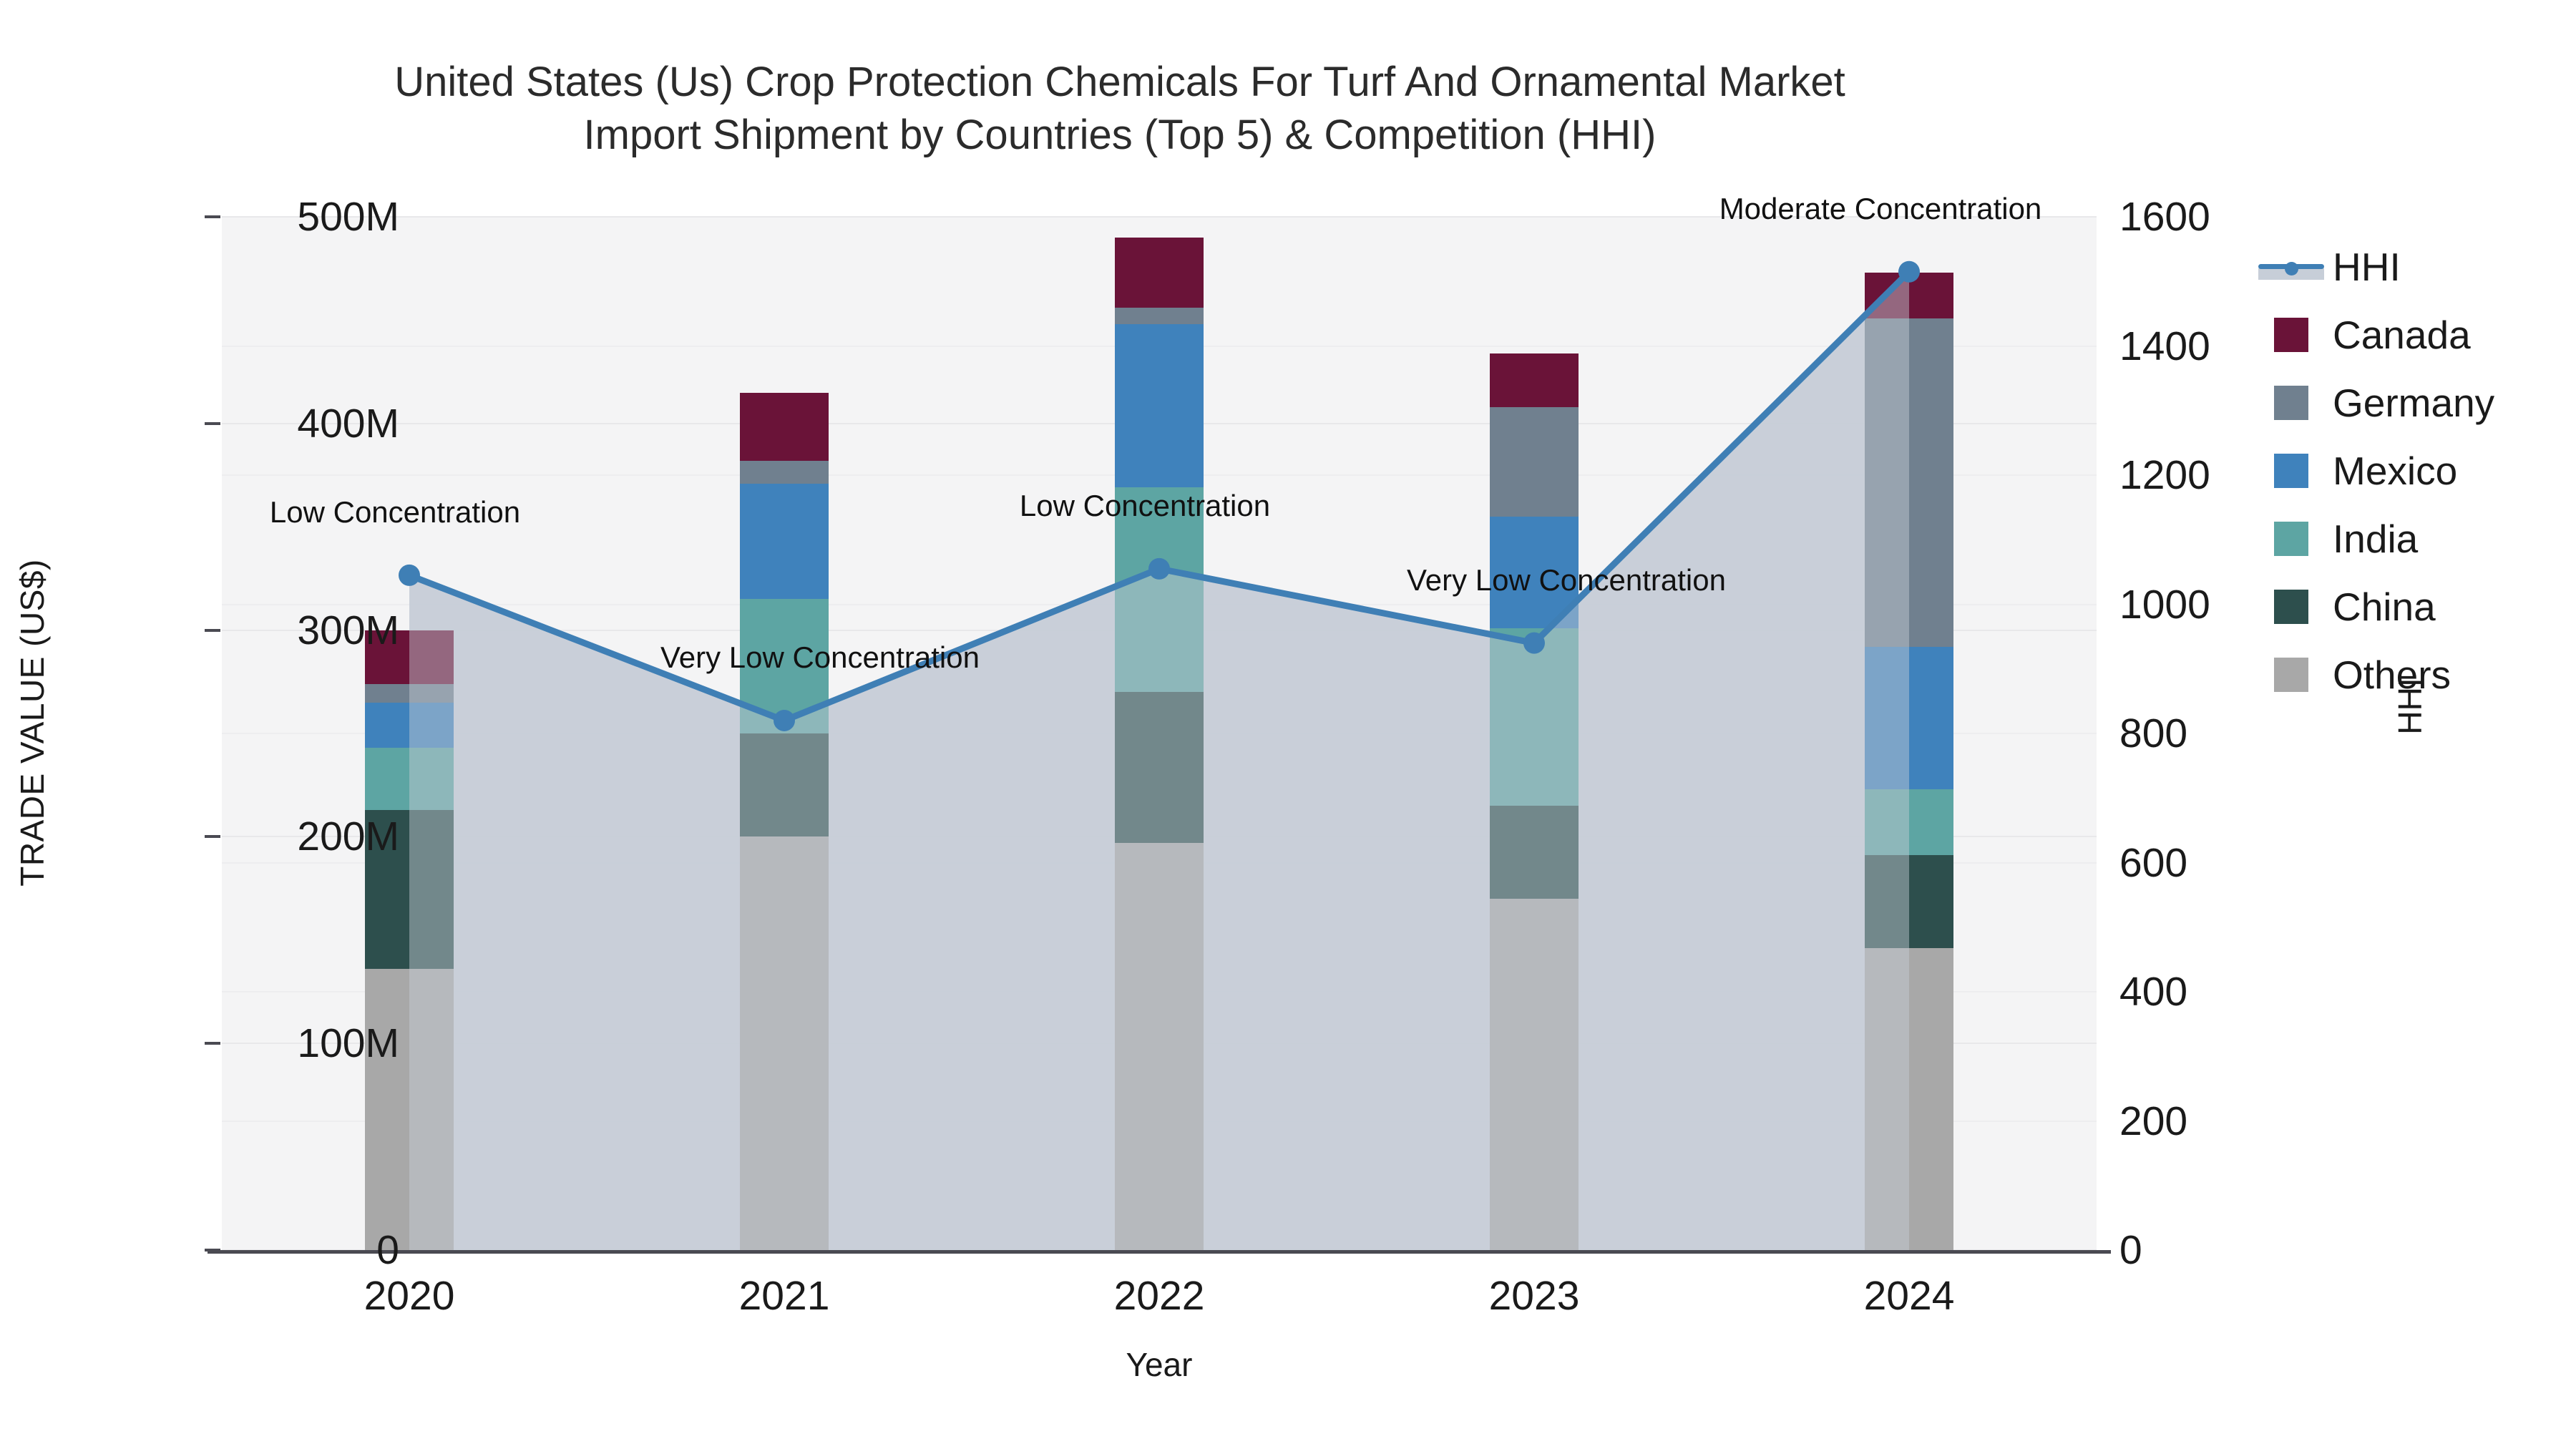 This screenshot has height=1449, width=2576. What do you see at coordinates (2291, 267) in the screenshot?
I see `legend-line-marker-icon` at bounding box center [2291, 267].